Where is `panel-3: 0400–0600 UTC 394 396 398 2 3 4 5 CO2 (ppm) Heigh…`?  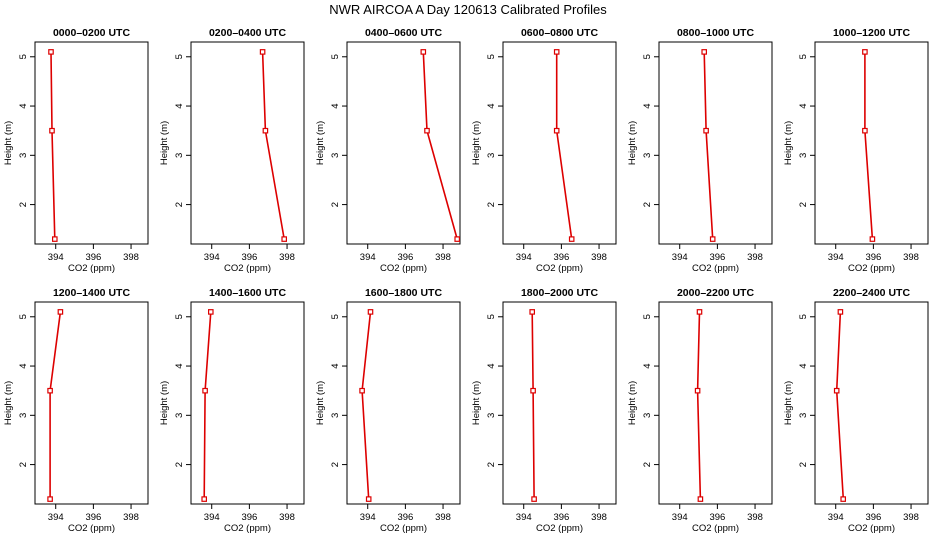 panel-3: 0400–0600 UTC 394 396 398 2 3 4 5 CO2 (ppm) Heigh… is located at coordinates (388, 150).